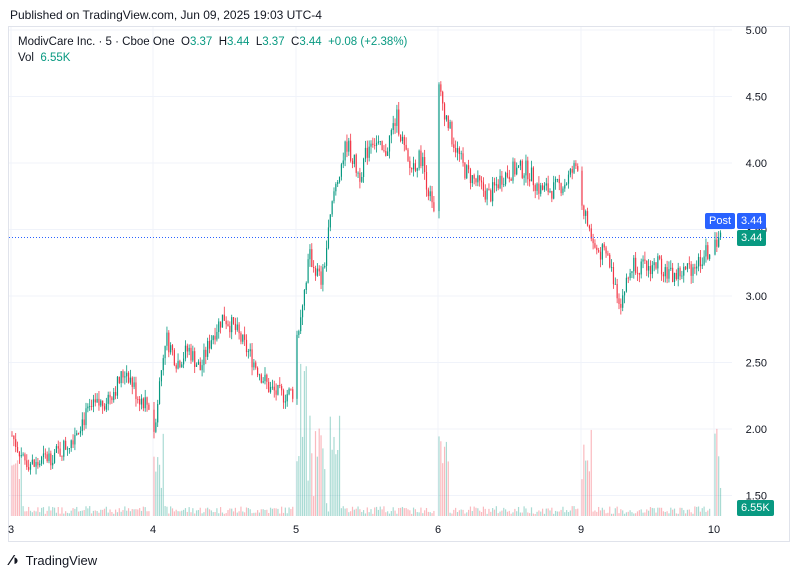 The image size is (798, 578). Describe the element at coordinates (61, 560) in the screenshot. I see `brand-name: TradingView` at that location.